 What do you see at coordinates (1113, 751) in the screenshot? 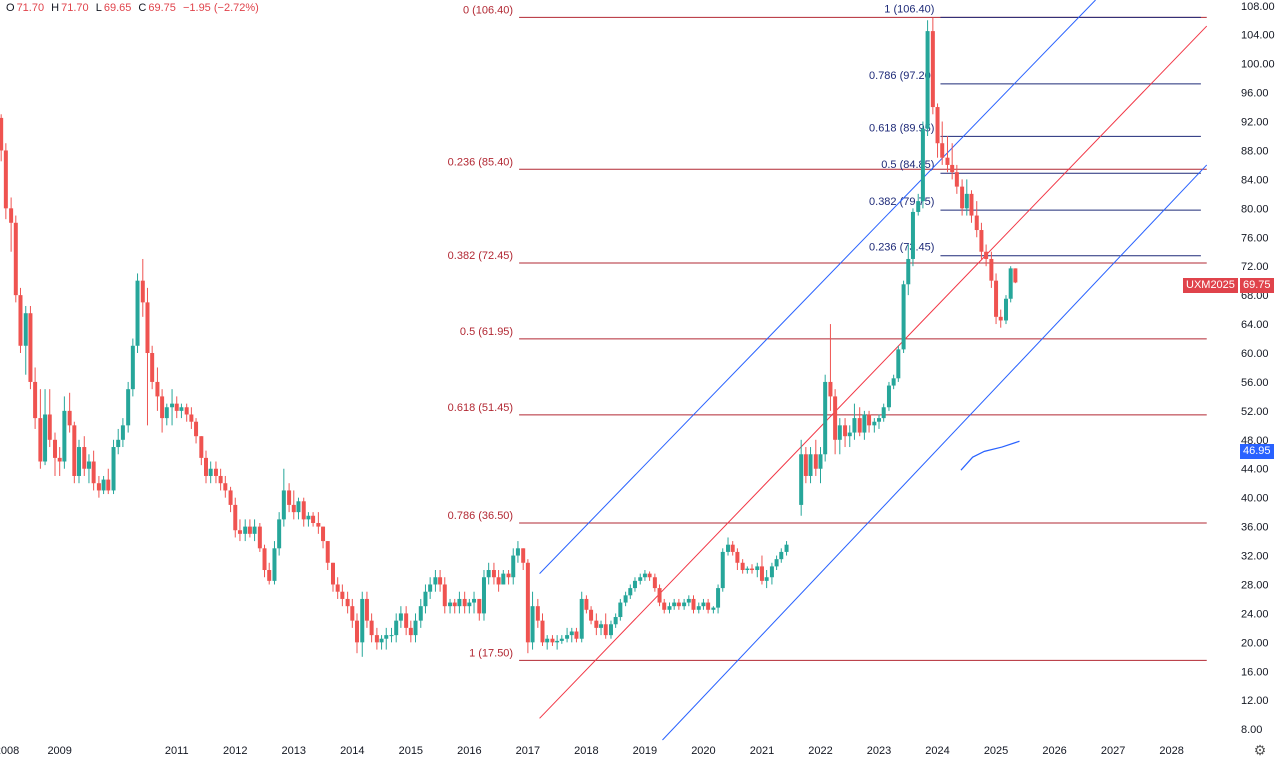
I see `x-tick-label: 2027` at bounding box center [1113, 751].